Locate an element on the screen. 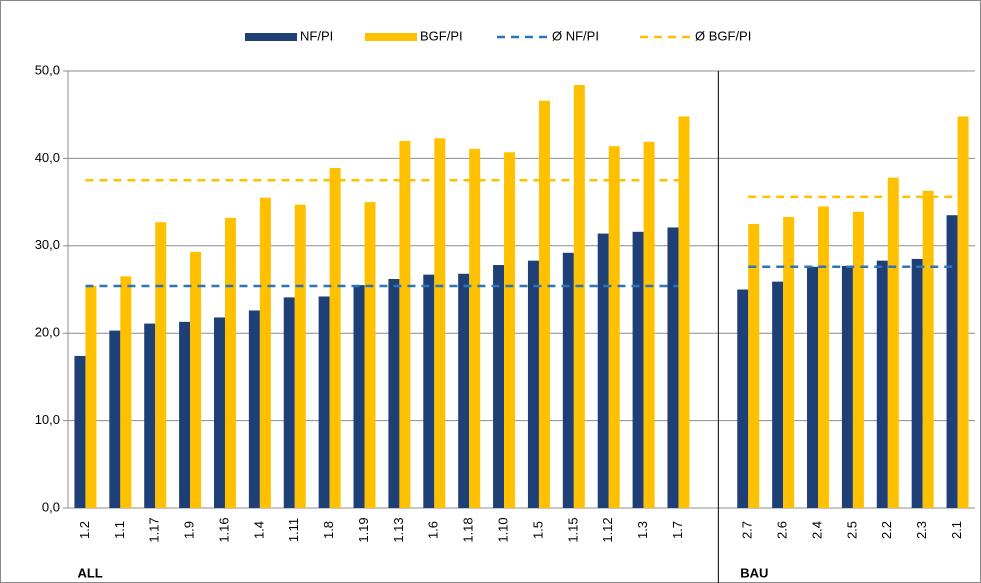 The width and height of the screenshot is (981, 583). x-tick-label: 1.5 is located at coordinates (537, 530).